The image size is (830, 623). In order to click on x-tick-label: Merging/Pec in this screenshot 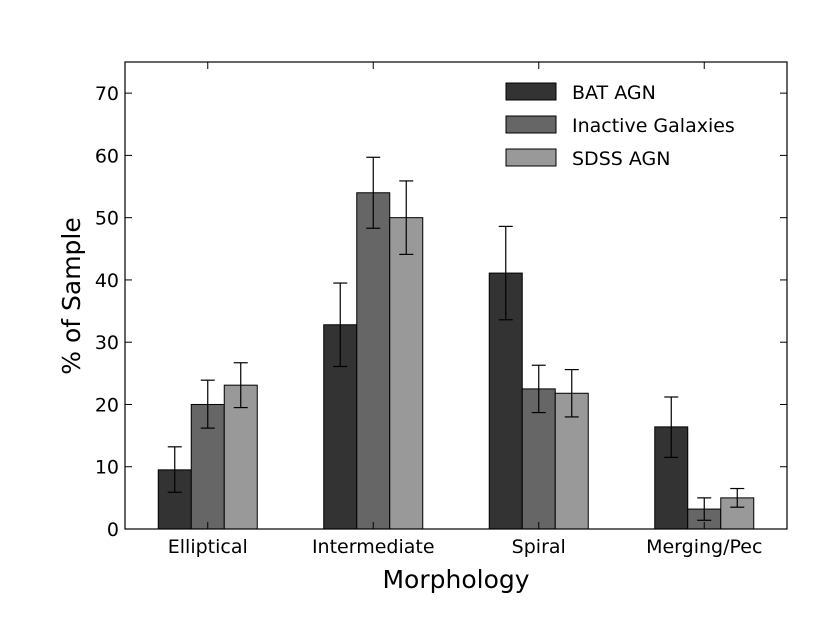, I will do `click(704, 547)`.